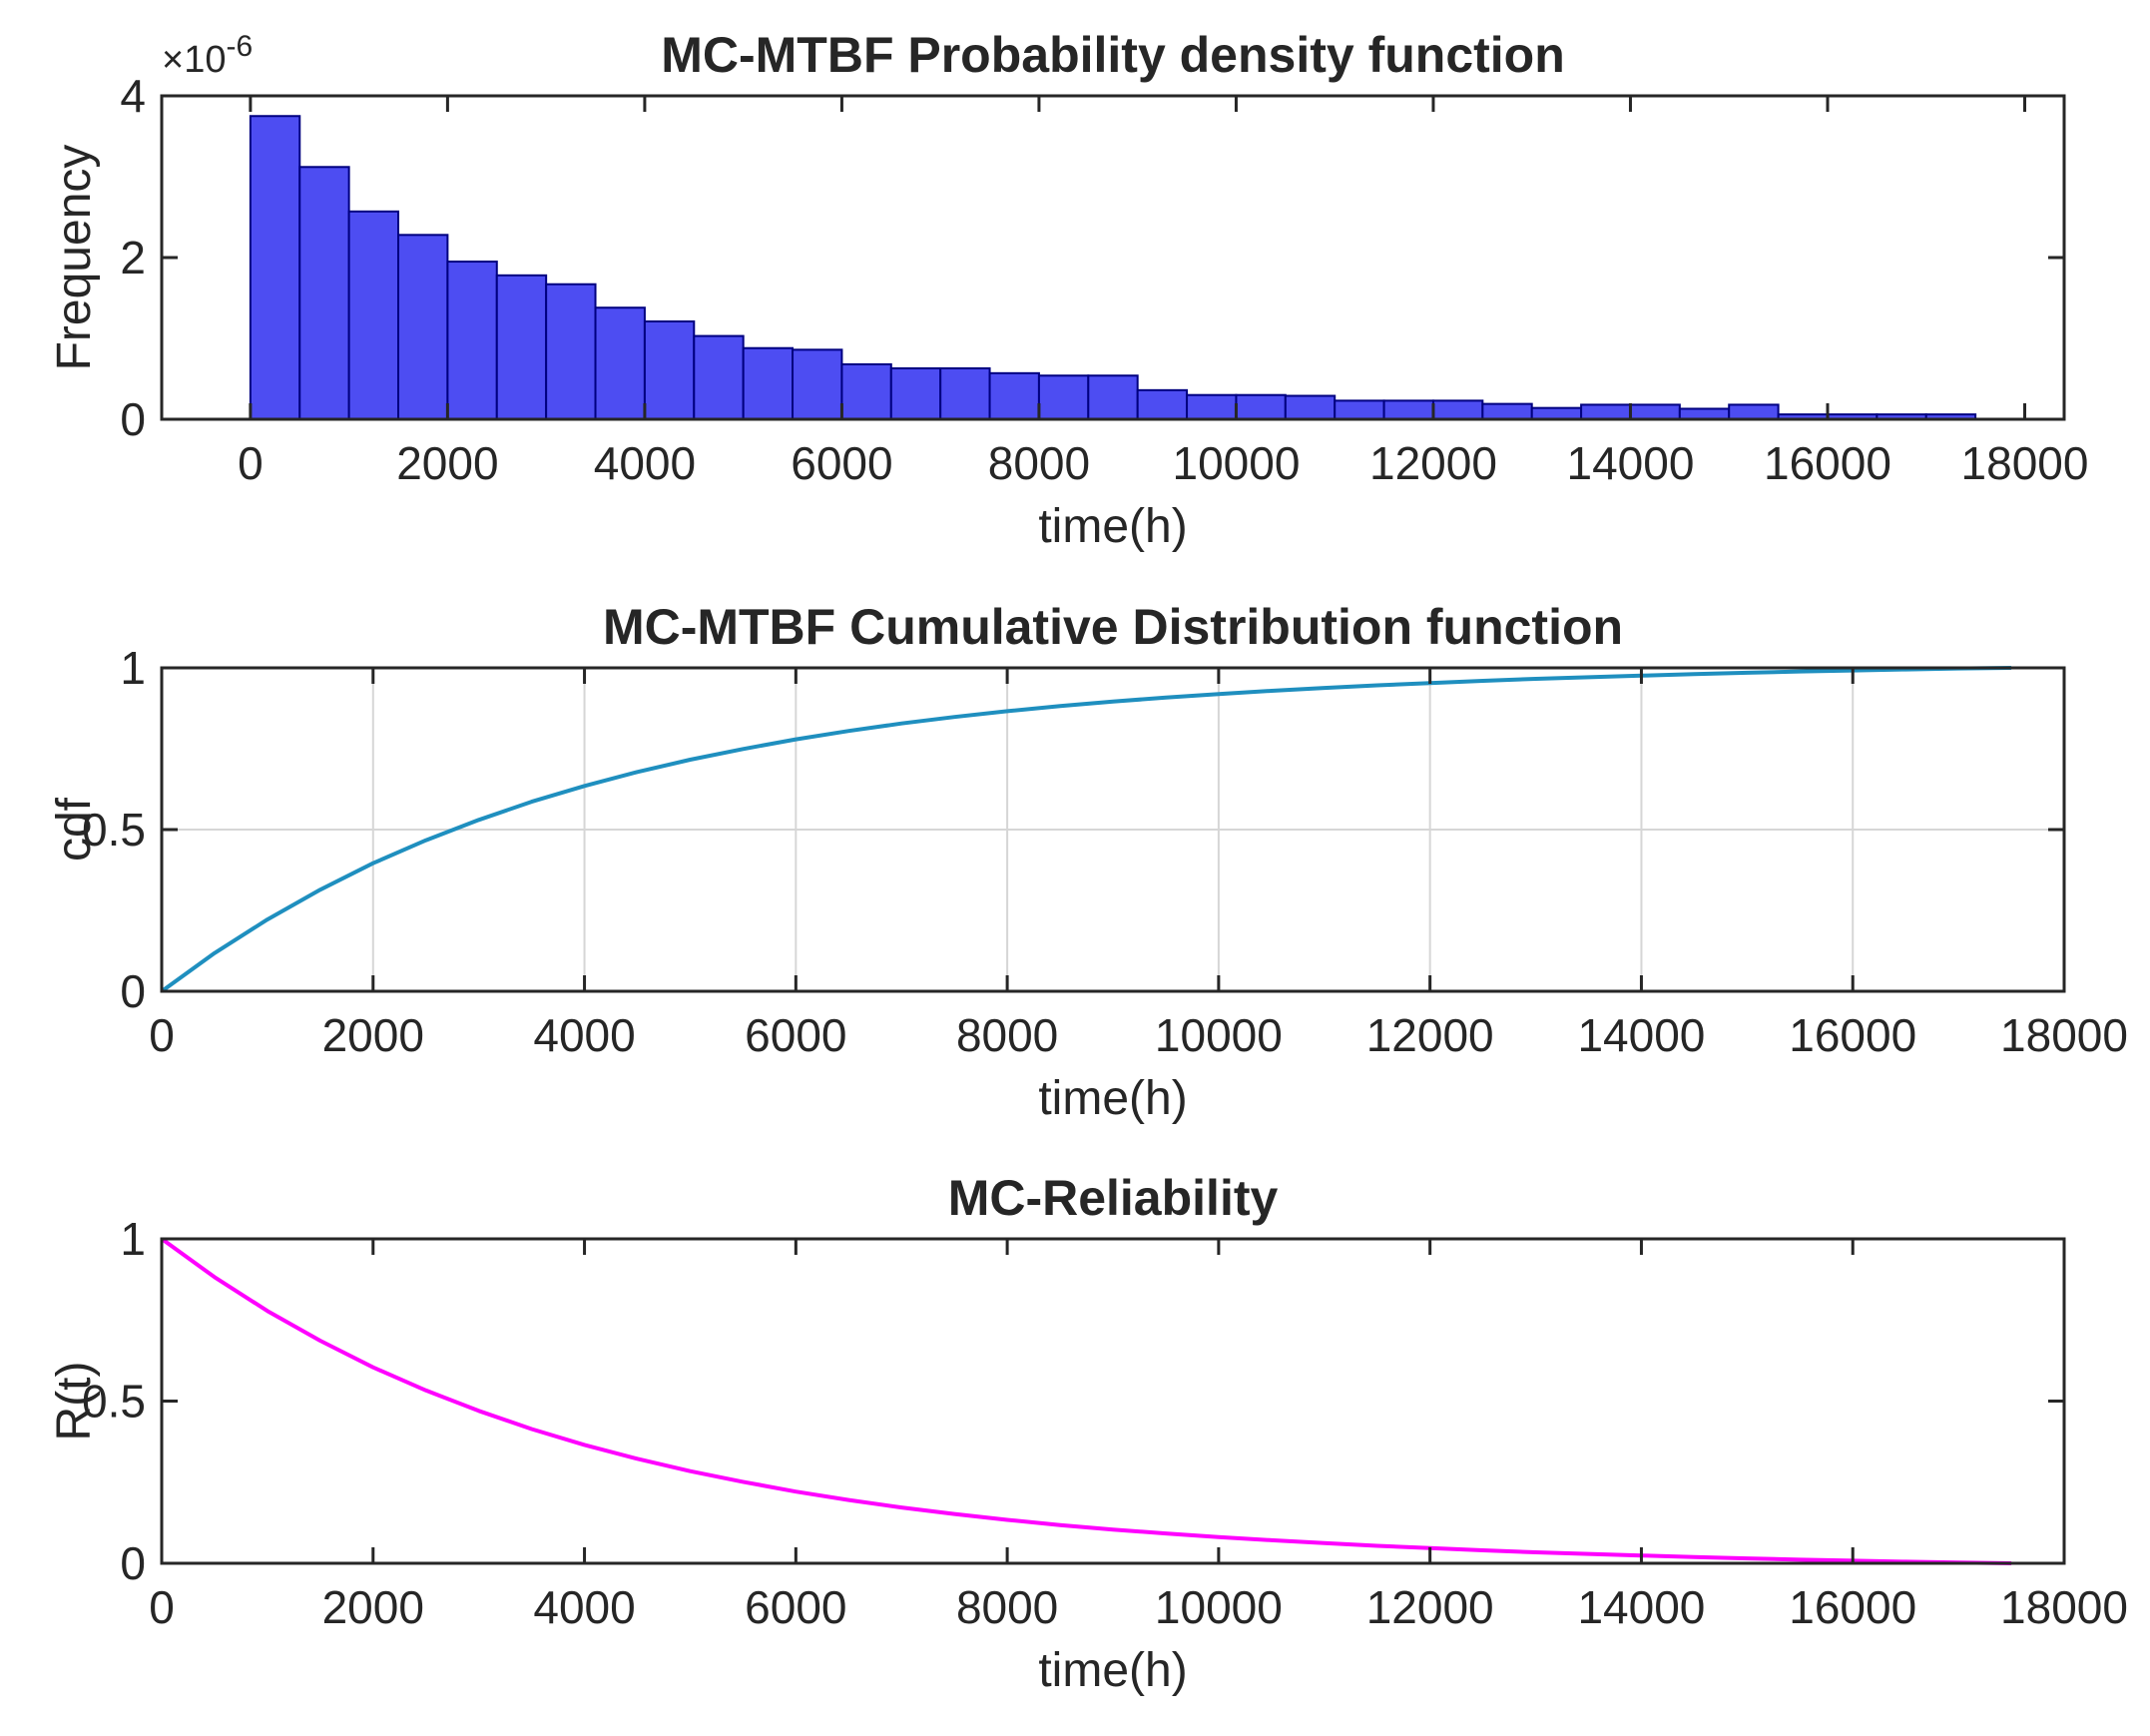 This screenshot has width=2150, height=1736. Describe the element at coordinates (74, 1402) in the screenshot. I see `y-axis-label: R(t)` at that location.